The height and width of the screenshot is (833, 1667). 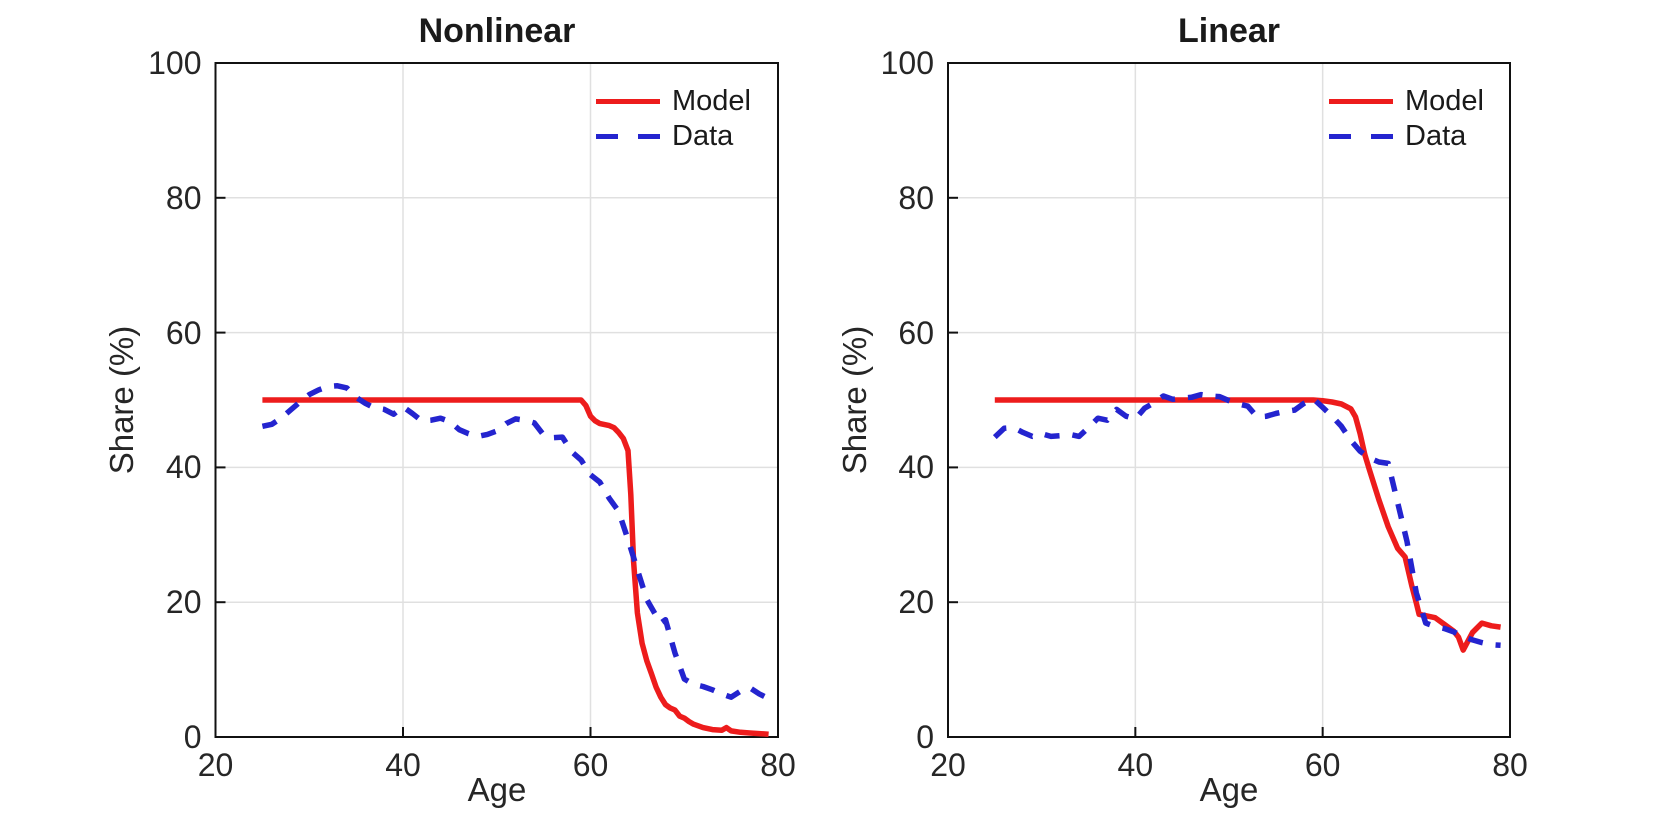 What do you see at coordinates (854, 400) in the screenshot?
I see `y-axis-label-right: Share (%)` at bounding box center [854, 400].